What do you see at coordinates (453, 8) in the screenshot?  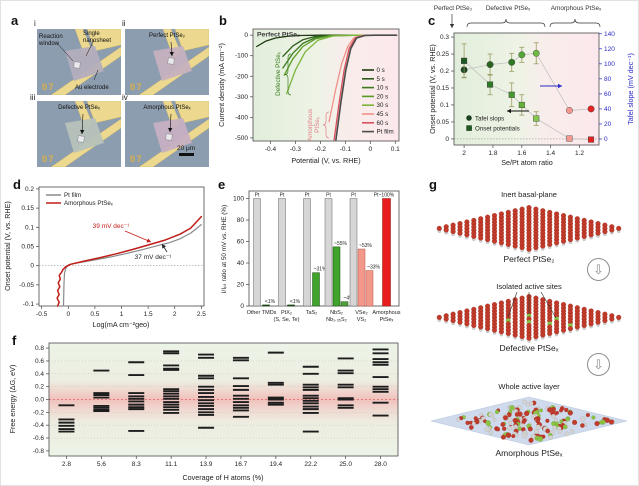 I see `top-label-perfect: Perfect PtSe₂` at bounding box center [453, 8].